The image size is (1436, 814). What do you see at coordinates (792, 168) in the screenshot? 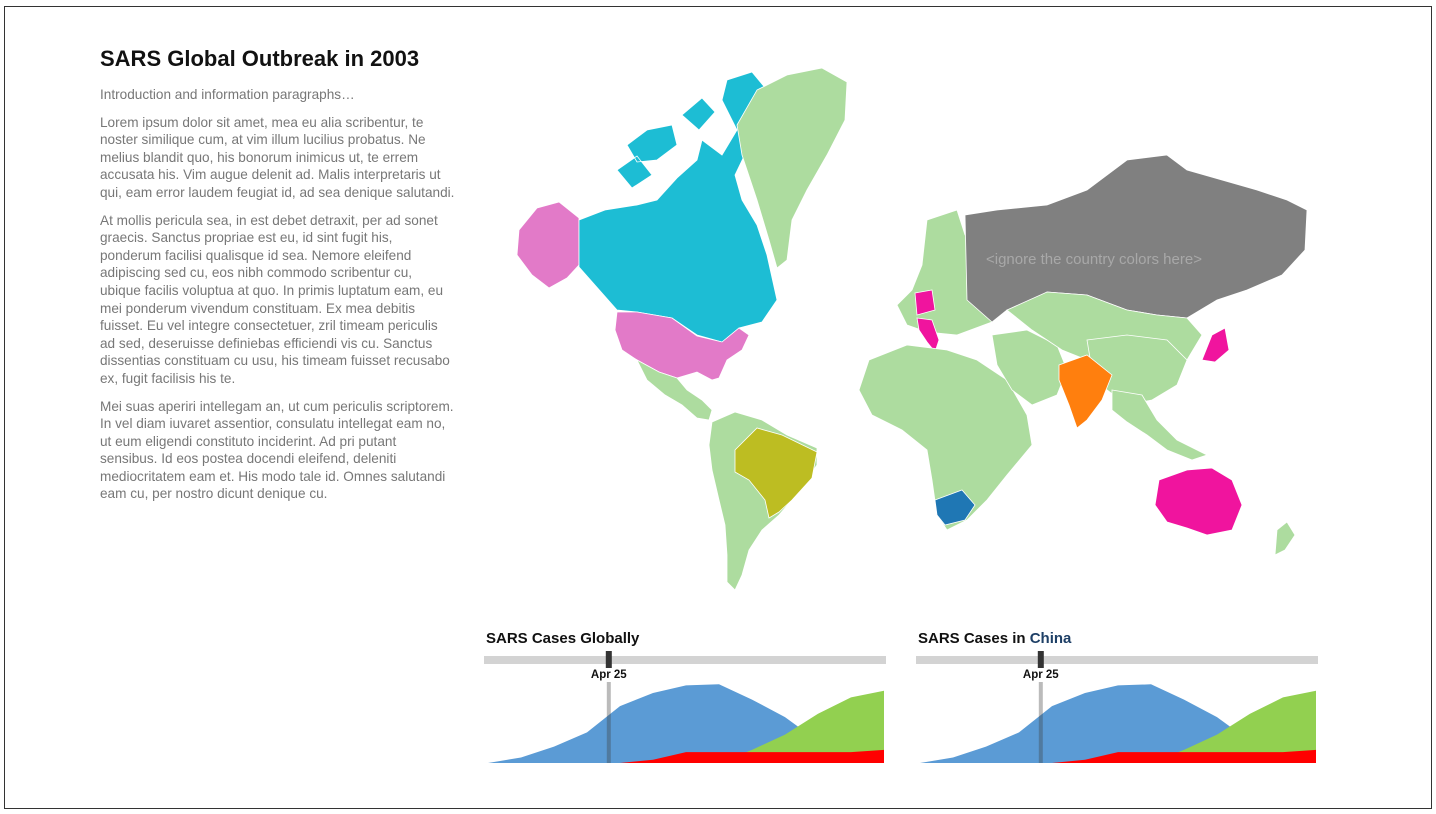
I see `country-greenland` at bounding box center [792, 168].